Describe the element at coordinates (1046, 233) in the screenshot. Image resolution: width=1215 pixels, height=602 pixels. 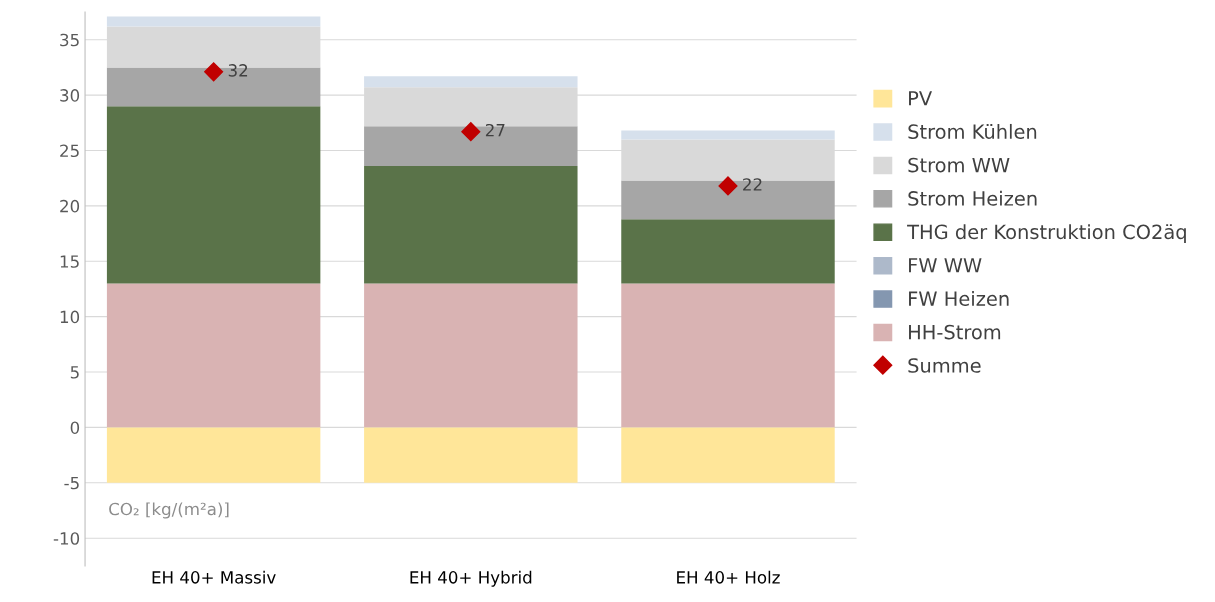
I see `legend-label: THG der Konstruktion CO2äq` at that location.